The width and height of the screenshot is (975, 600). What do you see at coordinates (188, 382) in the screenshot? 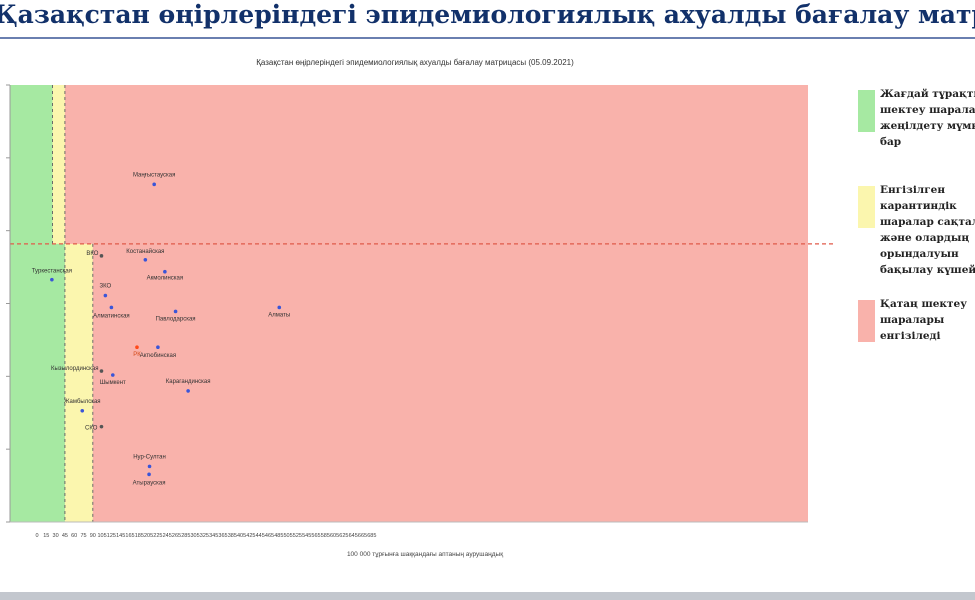
I see `point-карагандинская-label: Карагандинская` at bounding box center [188, 382].